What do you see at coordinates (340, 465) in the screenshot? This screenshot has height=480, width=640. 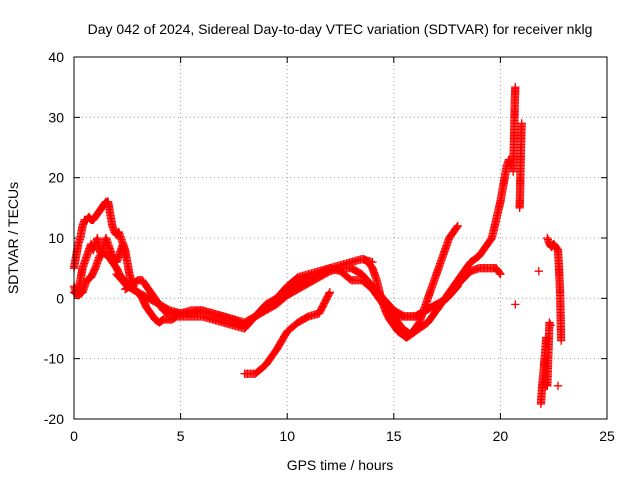 I see `x-axis-label: GPS time / hours` at bounding box center [340, 465].